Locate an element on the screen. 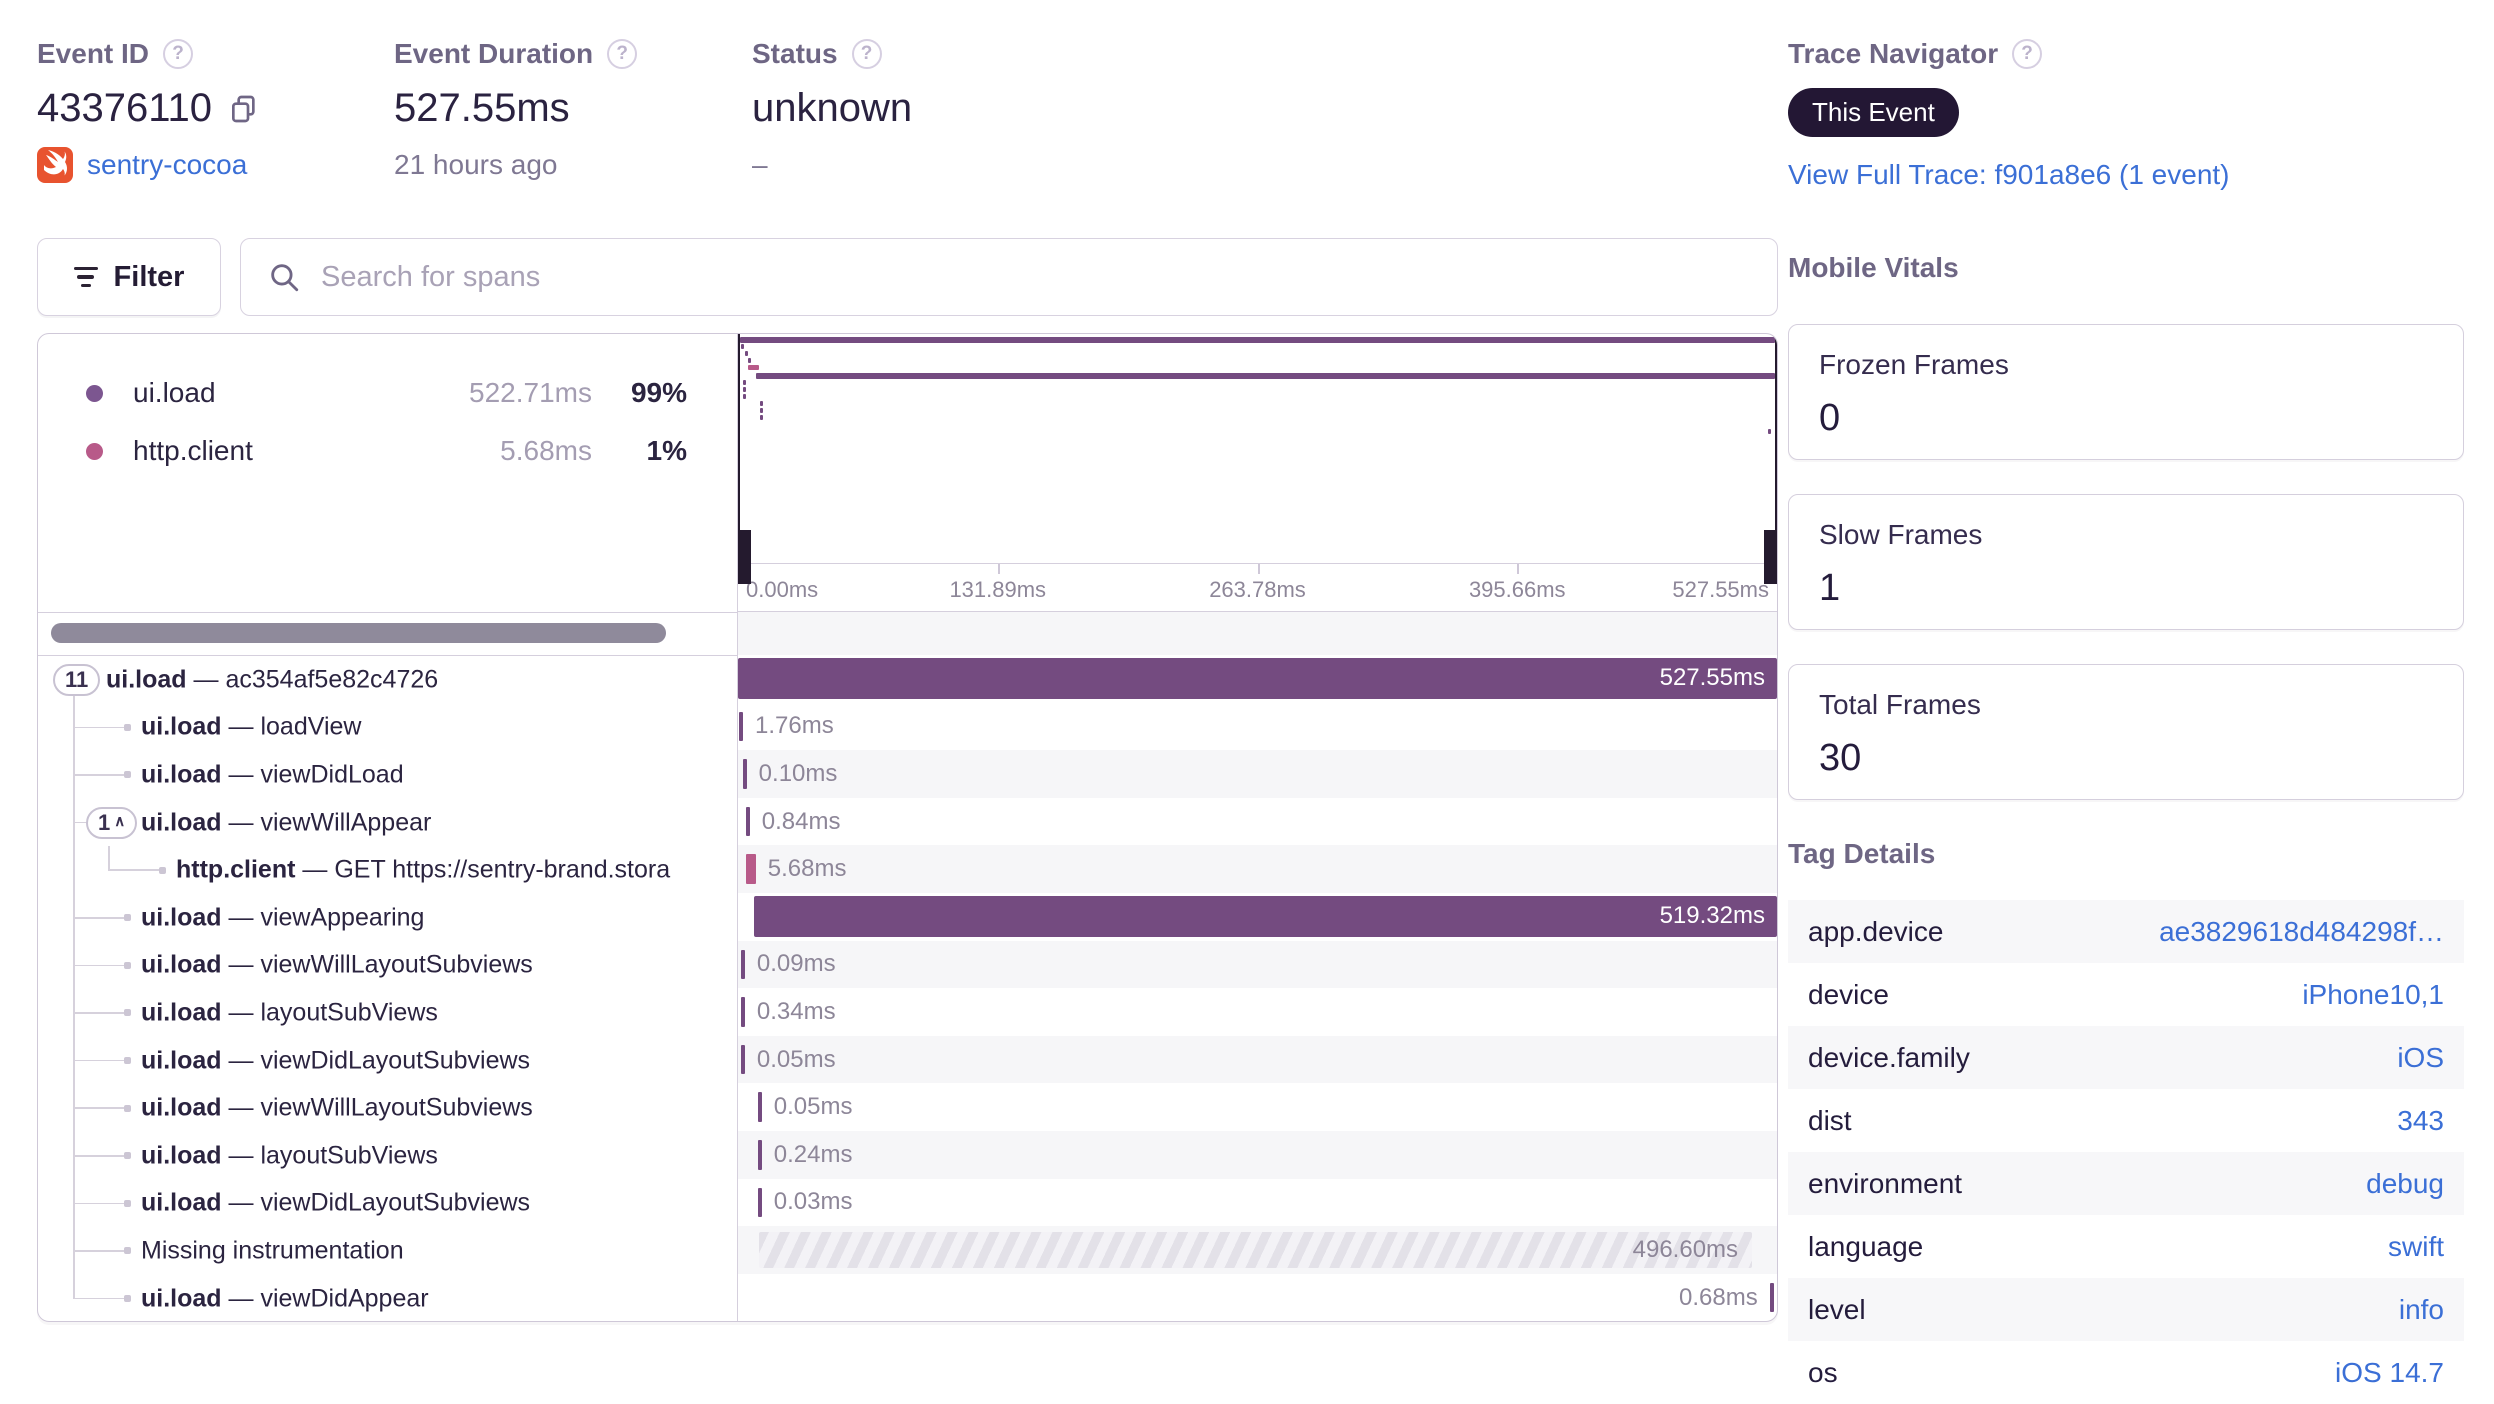  span-duration-label: 0.05ms is located at coordinates (813, 1107).